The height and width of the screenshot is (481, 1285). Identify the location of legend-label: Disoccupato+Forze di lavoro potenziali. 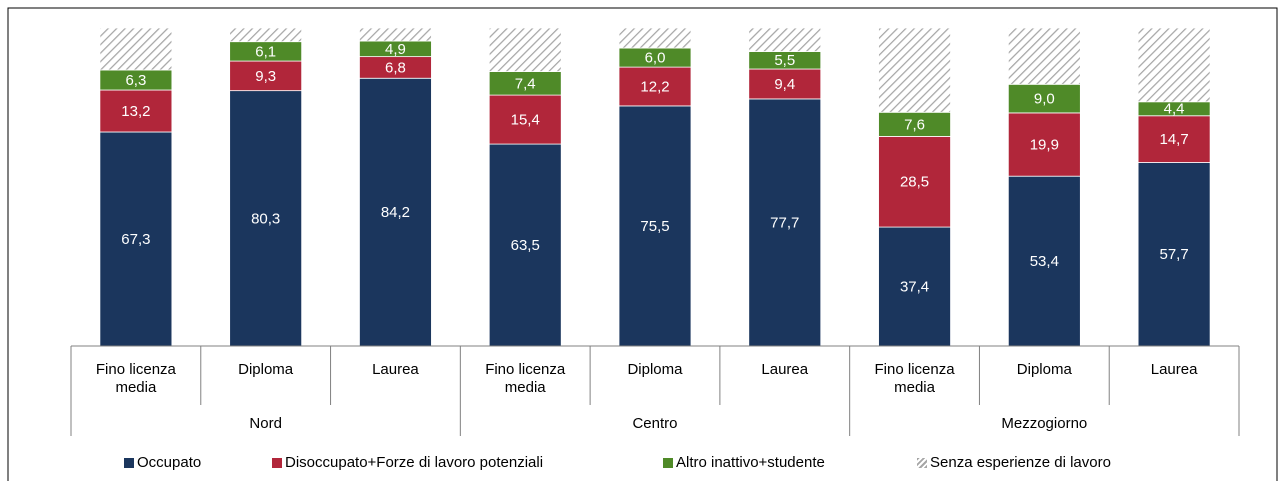
(414, 462).